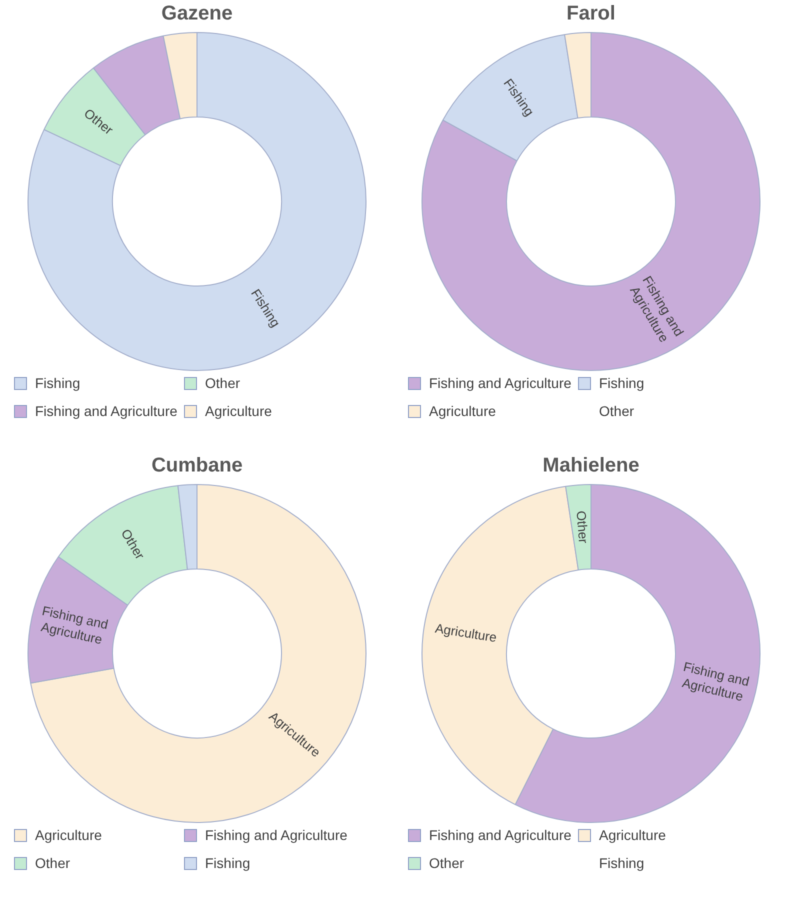  What do you see at coordinates (621, 863) in the screenshot?
I see `category-label: Fishing` at bounding box center [621, 863].